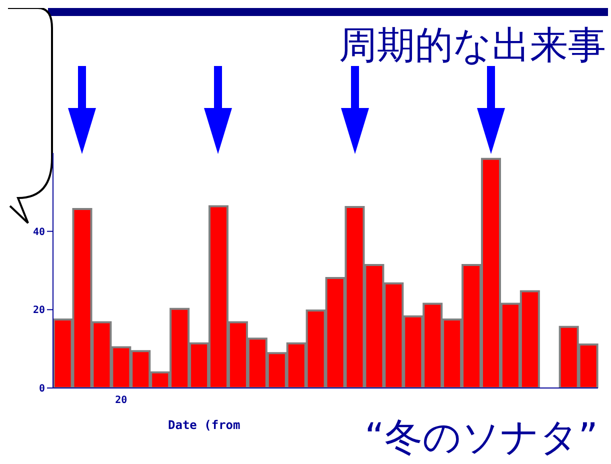 This screenshot has width=611, height=464. What do you see at coordinates (38, 232) in the screenshot?
I see `y-tick-label: 40` at bounding box center [38, 232].